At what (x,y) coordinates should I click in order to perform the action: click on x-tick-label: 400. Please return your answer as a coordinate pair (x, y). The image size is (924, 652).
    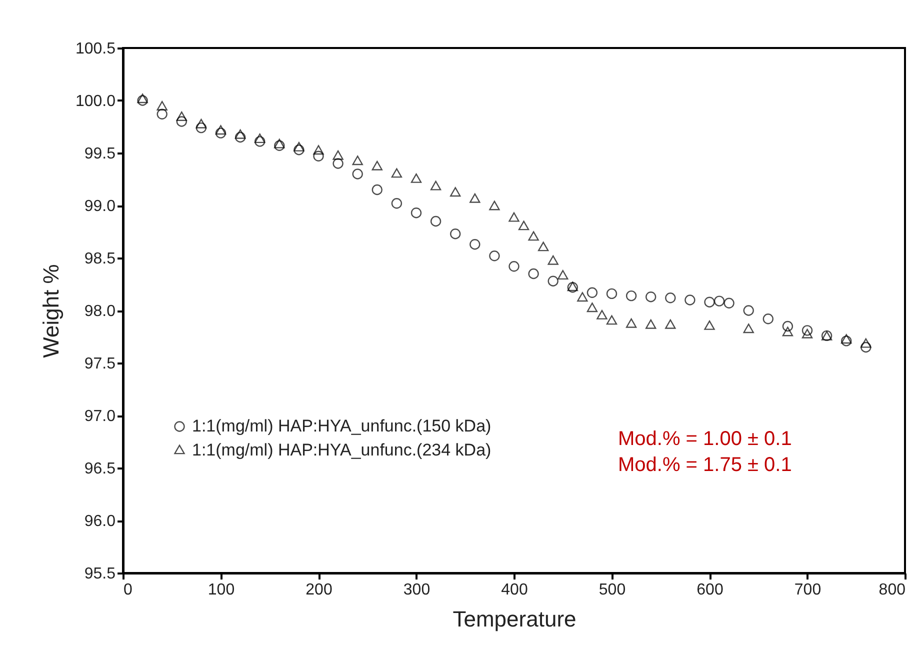
    Looking at the image, I should click on (514, 590).